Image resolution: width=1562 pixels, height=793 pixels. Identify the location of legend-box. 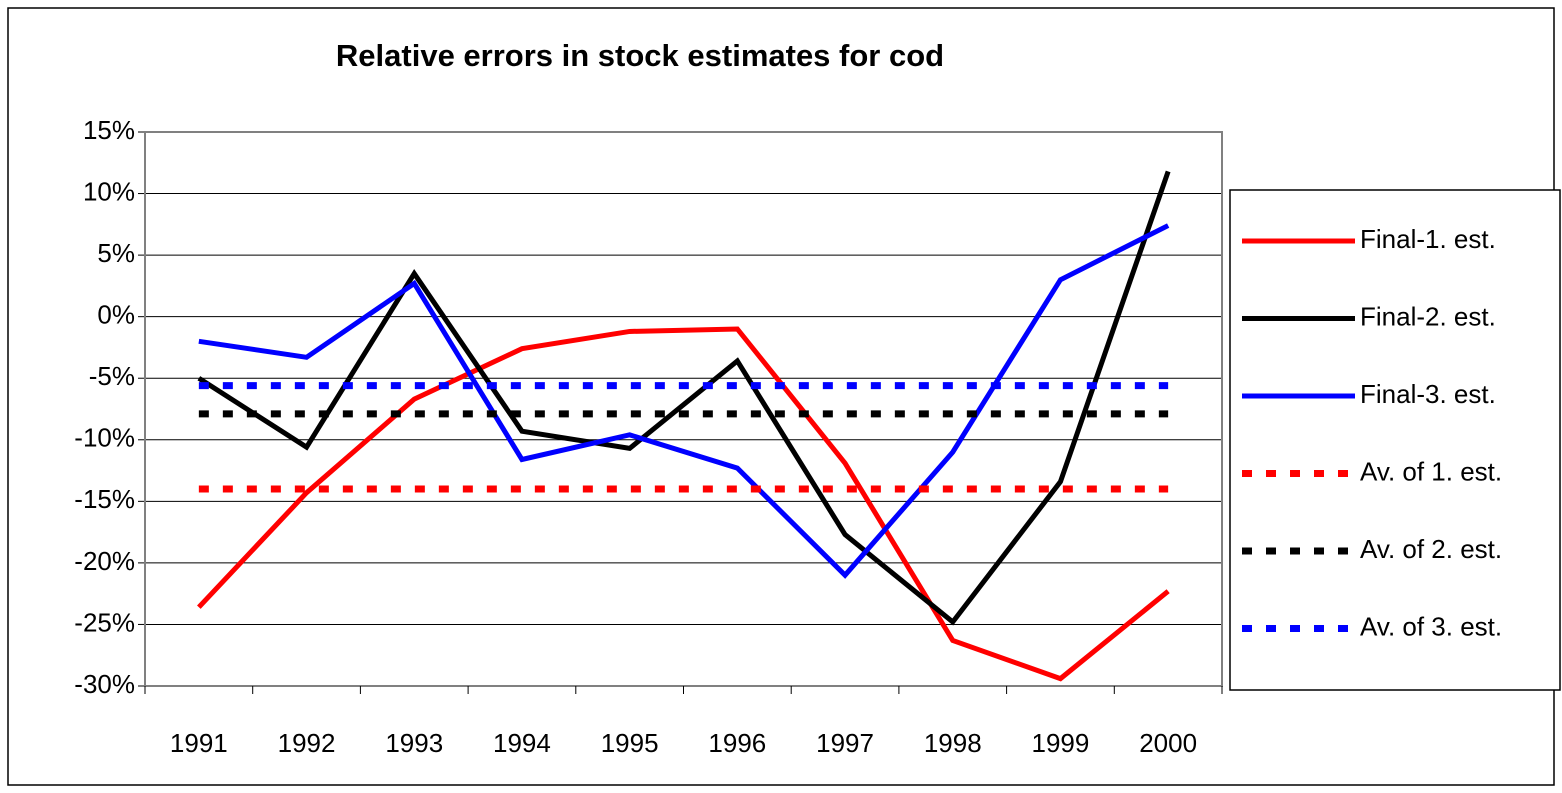
(1395, 440).